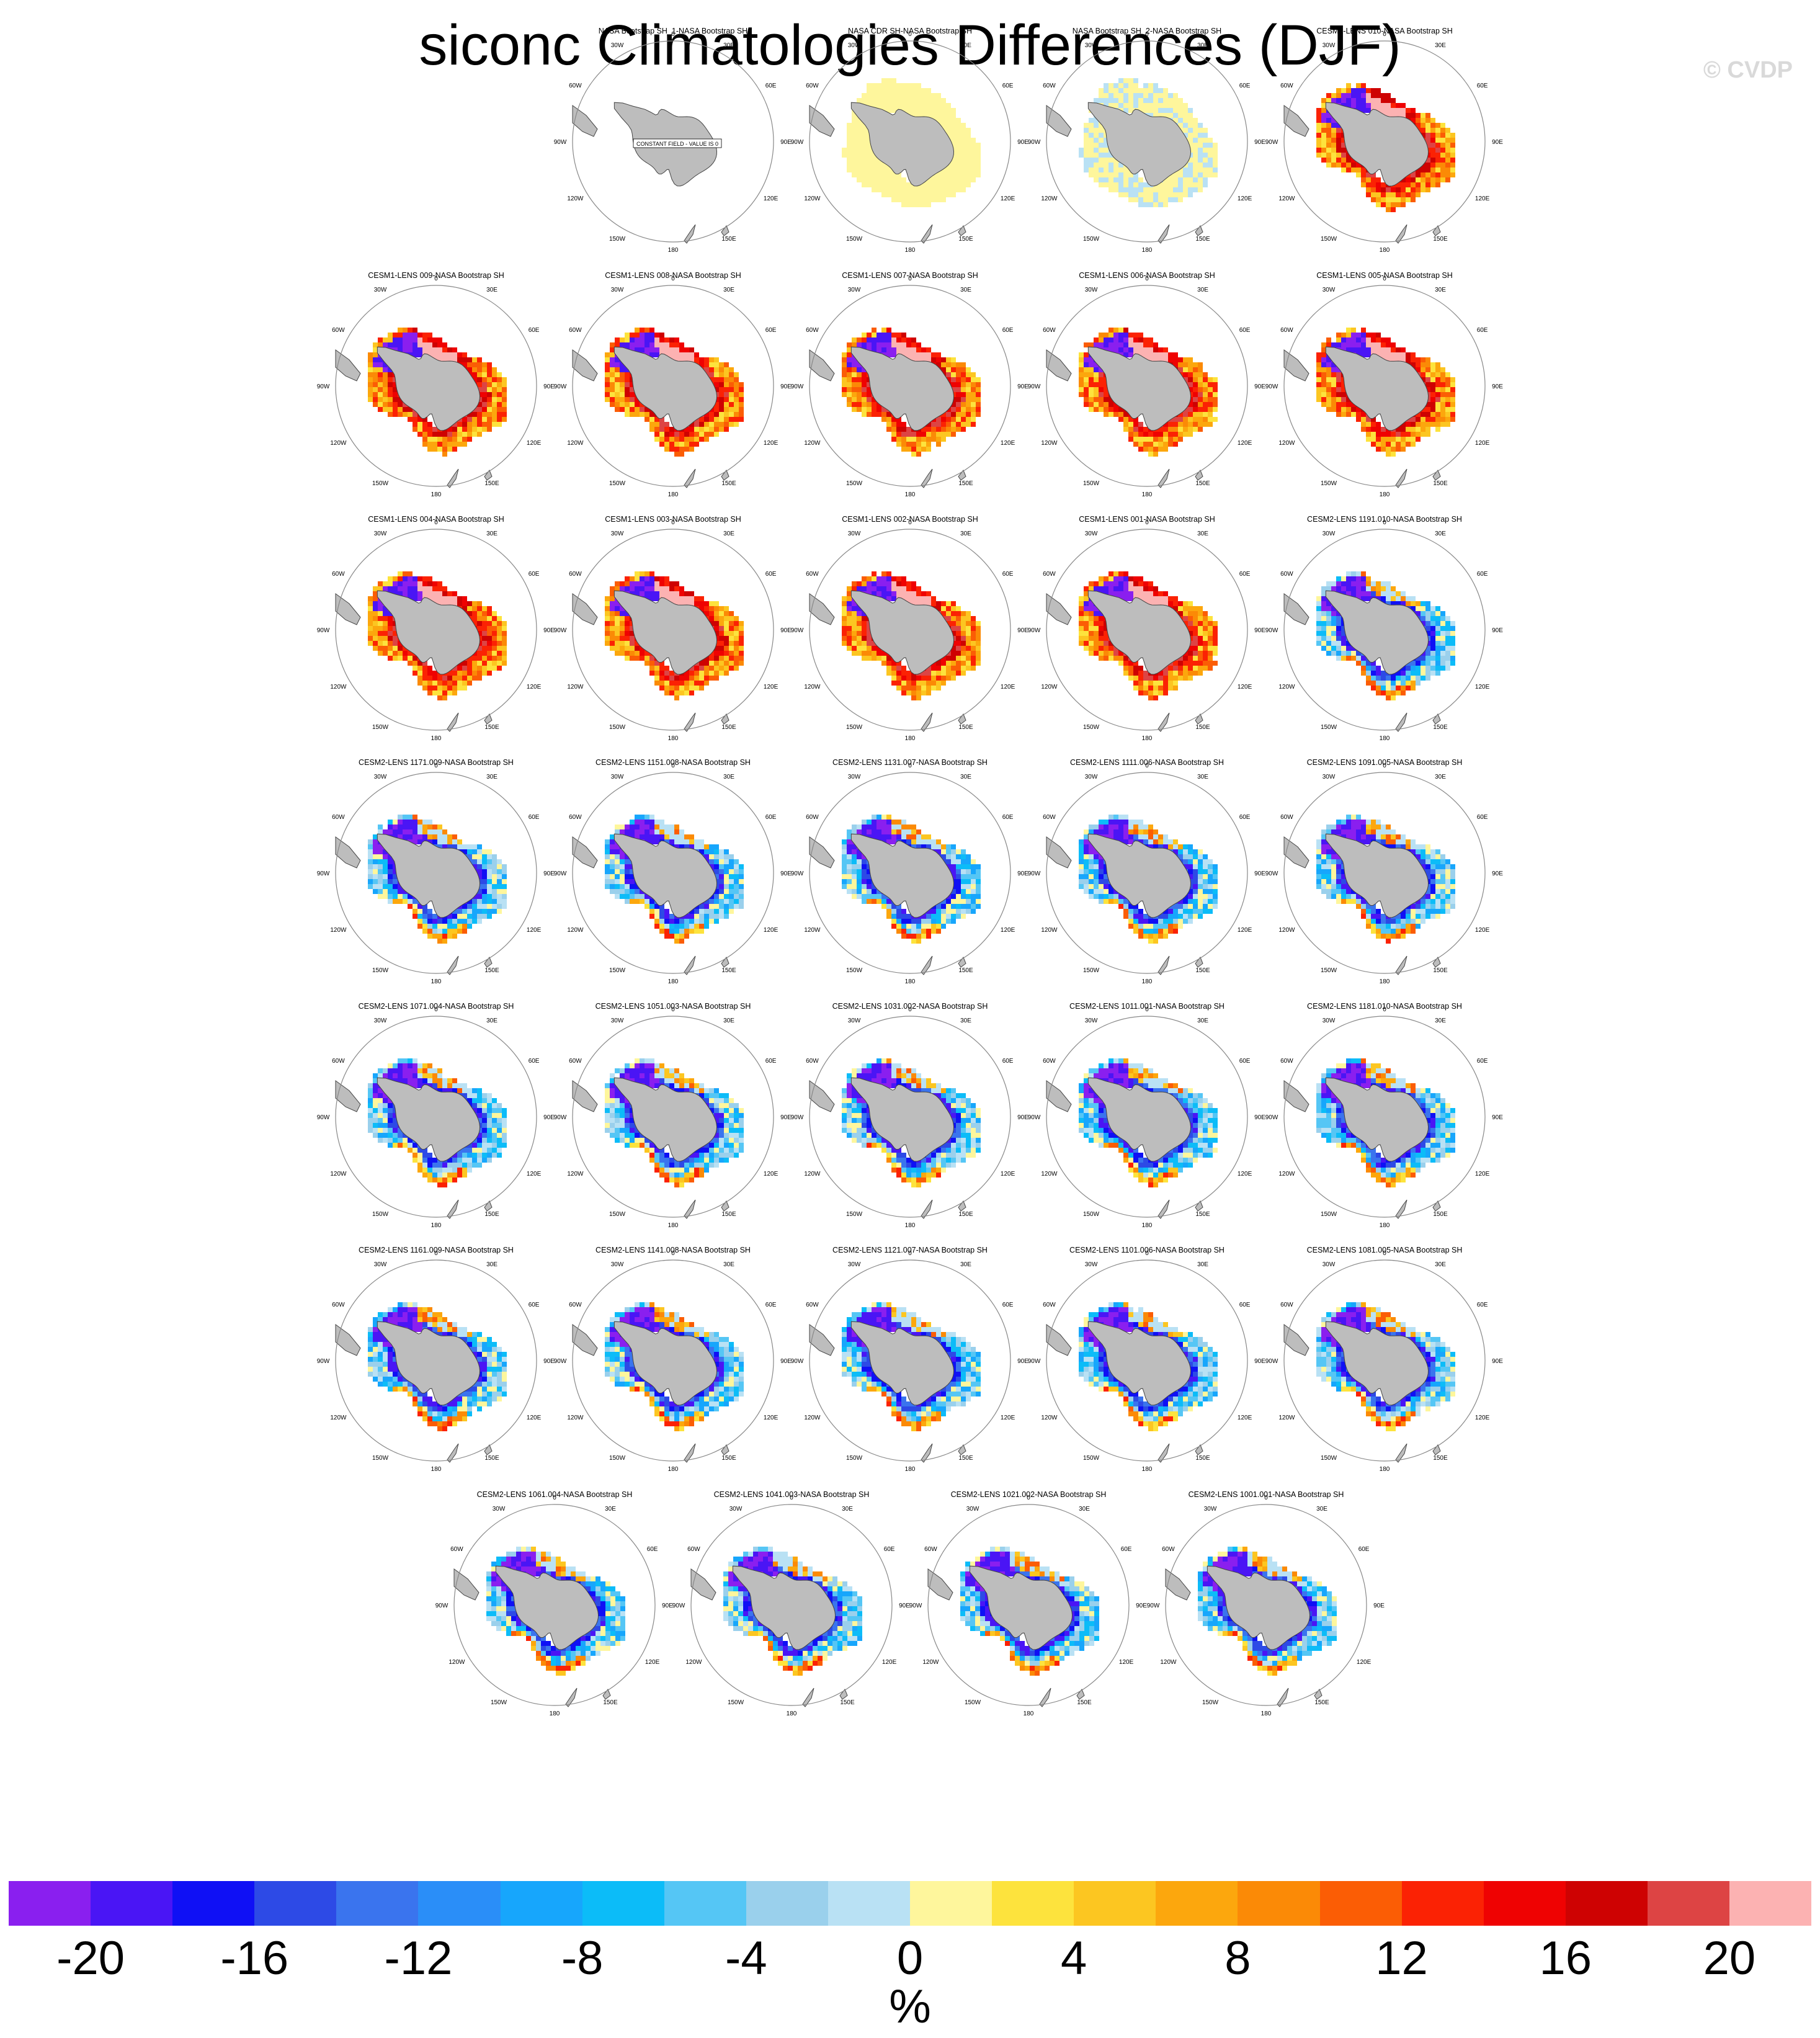  Describe the element at coordinates (436, 630) in the screenshot. I see `map-boundary-circle` at that location.